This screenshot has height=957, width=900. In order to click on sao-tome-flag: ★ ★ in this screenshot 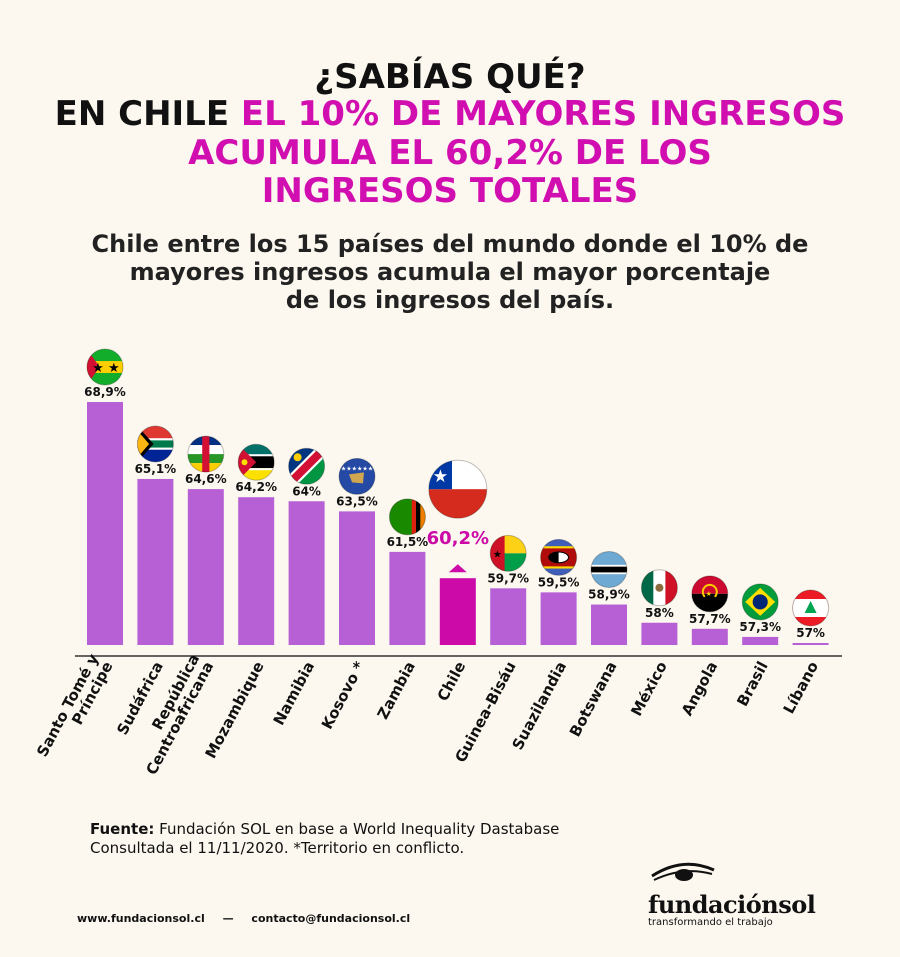, I will do `click(105, 367)`.